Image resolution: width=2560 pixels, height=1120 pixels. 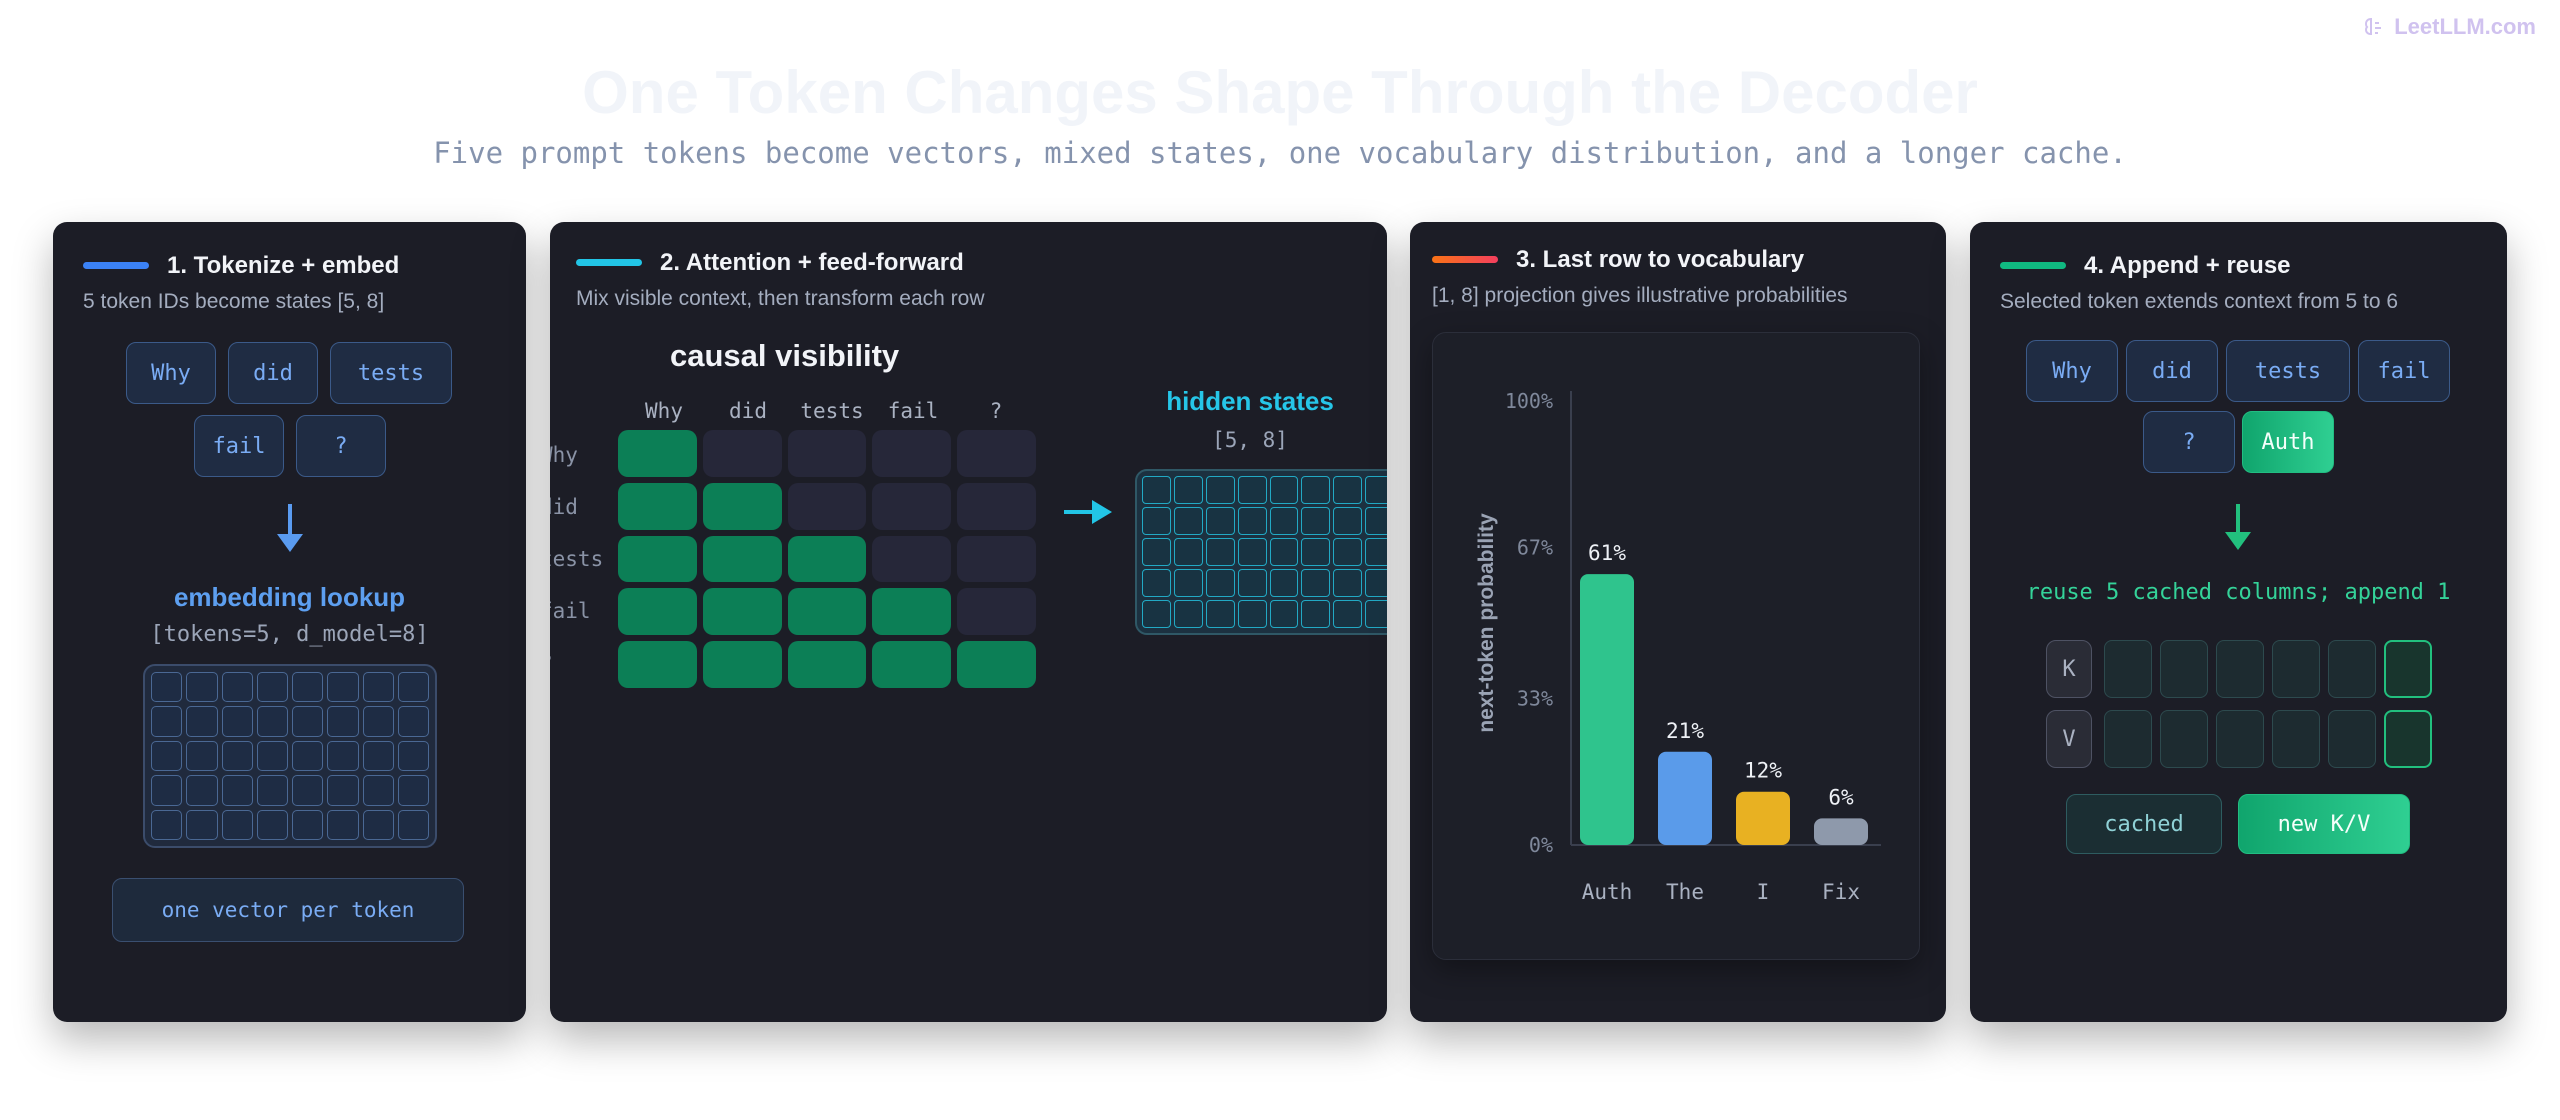 I want to click on y-tick-label: 0%, so click(x=1541, y=845).